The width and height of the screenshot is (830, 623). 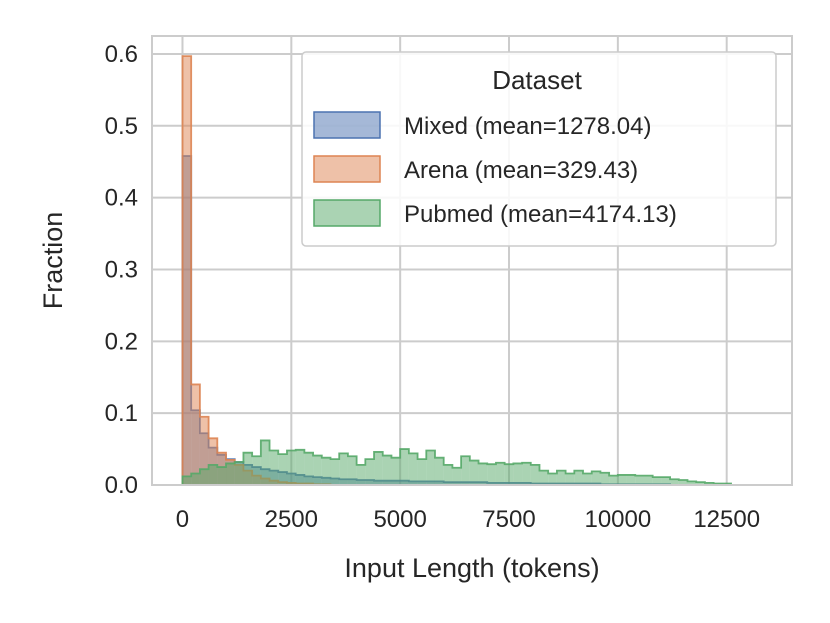 What do you see at coordinates (121, 54) in the screenshot?
I see `y-tick-label: 0.6` at bounding box center [121, 54].